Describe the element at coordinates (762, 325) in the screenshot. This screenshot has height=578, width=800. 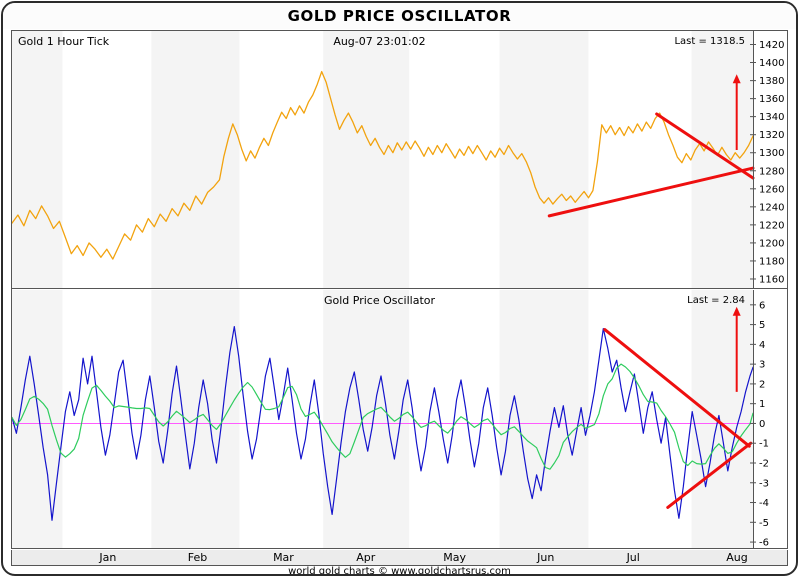
I see `y-tick-label: 5` at that location.